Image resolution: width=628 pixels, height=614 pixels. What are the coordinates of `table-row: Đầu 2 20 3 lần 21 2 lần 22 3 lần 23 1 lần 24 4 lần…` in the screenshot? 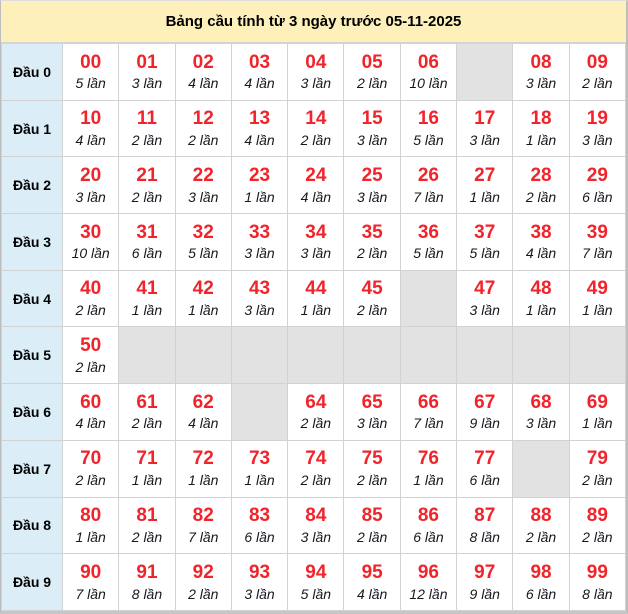 It's located at (314, 185).